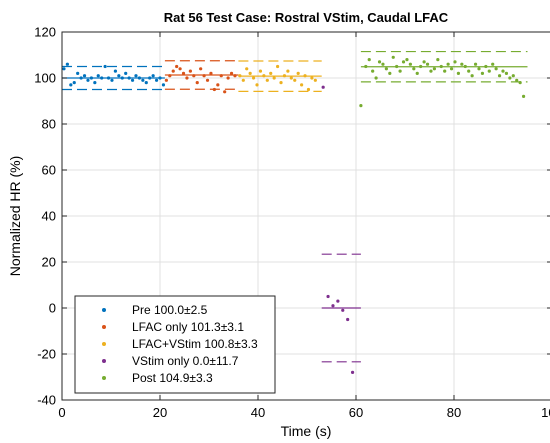  I want to click on x-tick-label: 100, so click(545, 412).